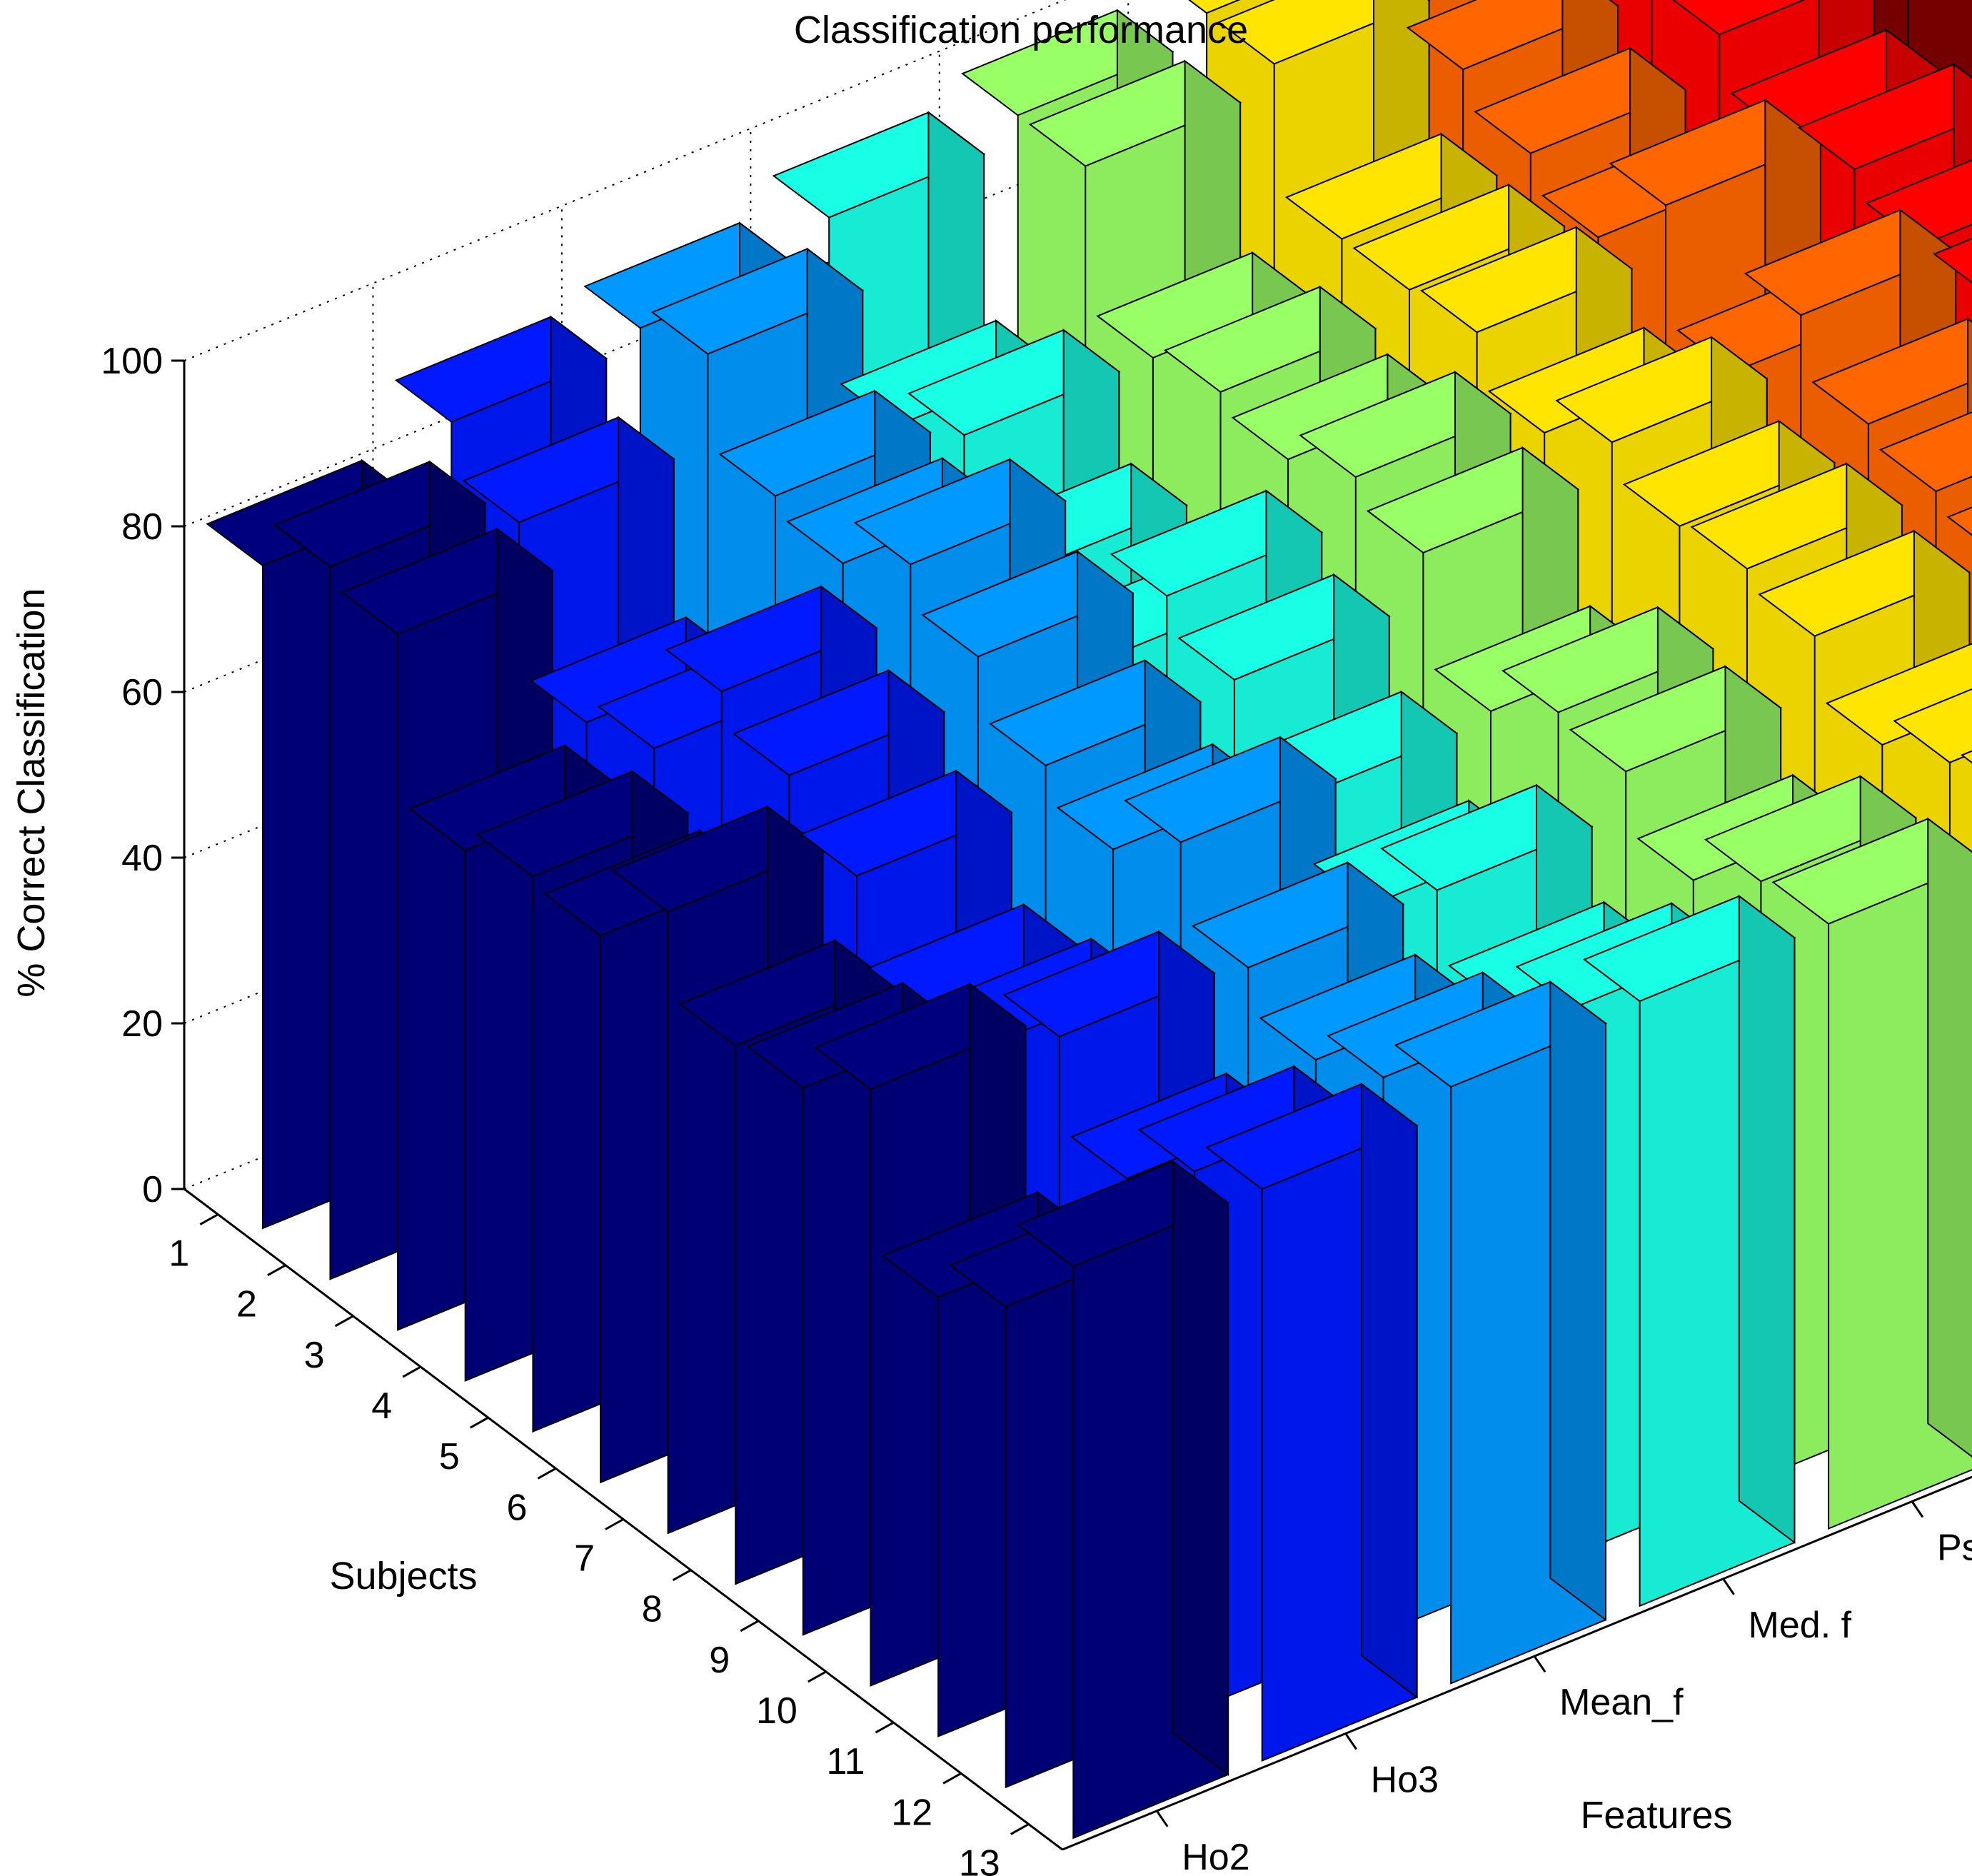 The height and width of the screenshot is (1876, 1972). I want to click on subject-tick-label: 7, so click(584, 1559).